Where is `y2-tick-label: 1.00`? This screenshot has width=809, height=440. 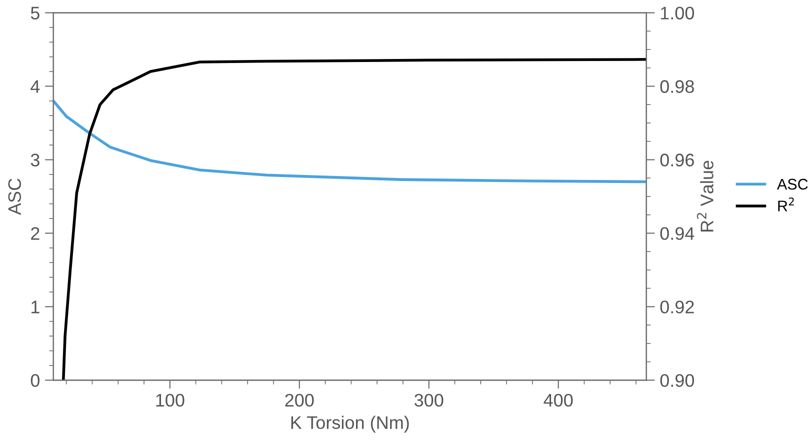
y2-tick-label: 1.00 is located at coordinates (677, 13).